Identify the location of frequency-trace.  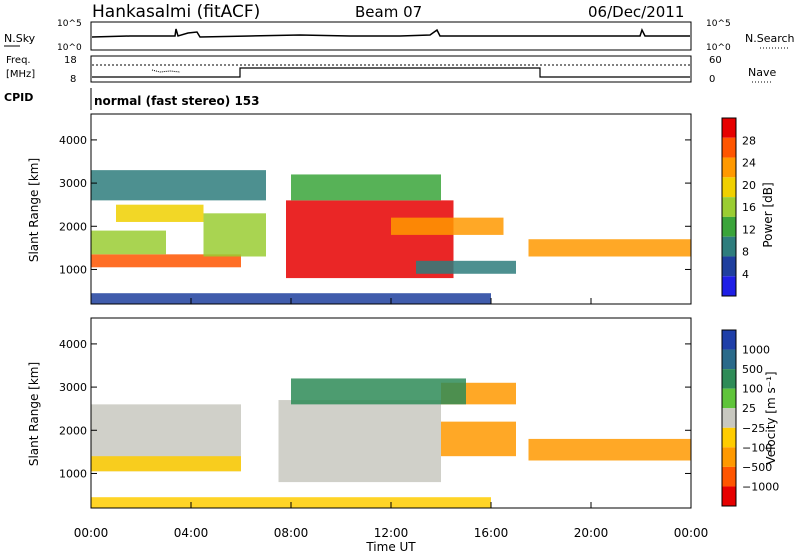
(391, 72).